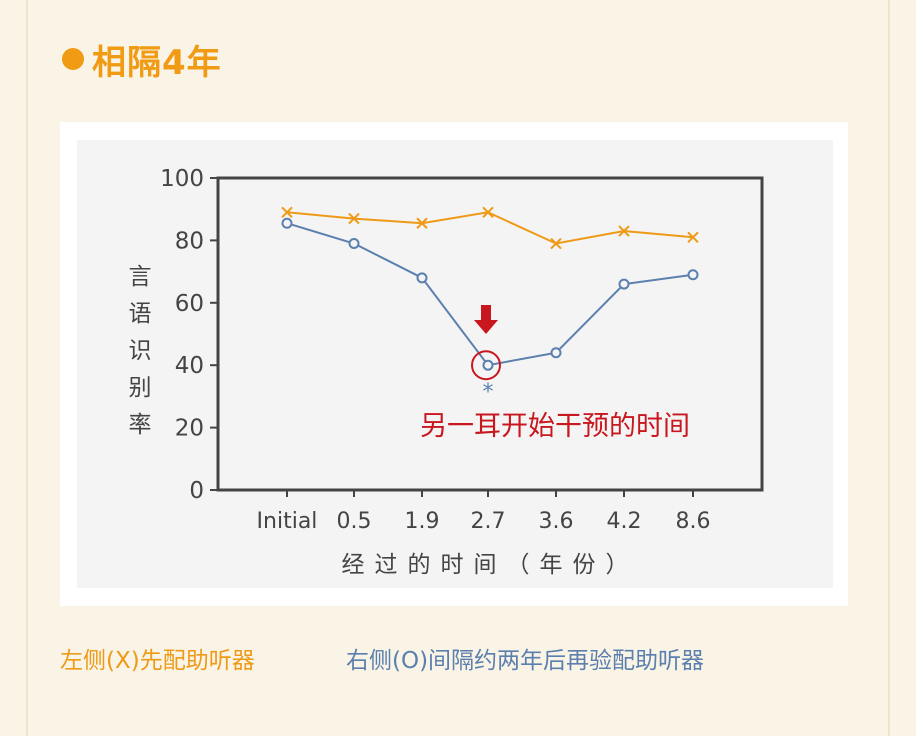 This screenshot has width=916, height=736. I want to click on page-frame-left, so click(27, 368).